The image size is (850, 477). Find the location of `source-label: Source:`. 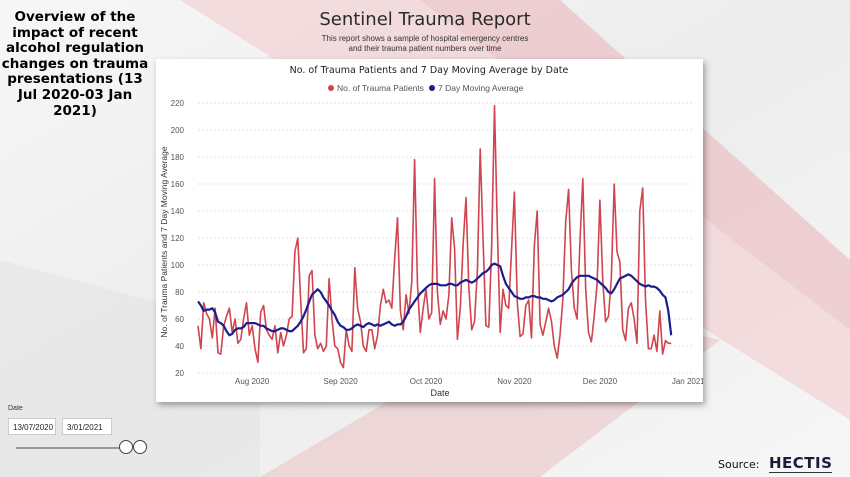

source-label: Source: is located at coordinates (739, 464).